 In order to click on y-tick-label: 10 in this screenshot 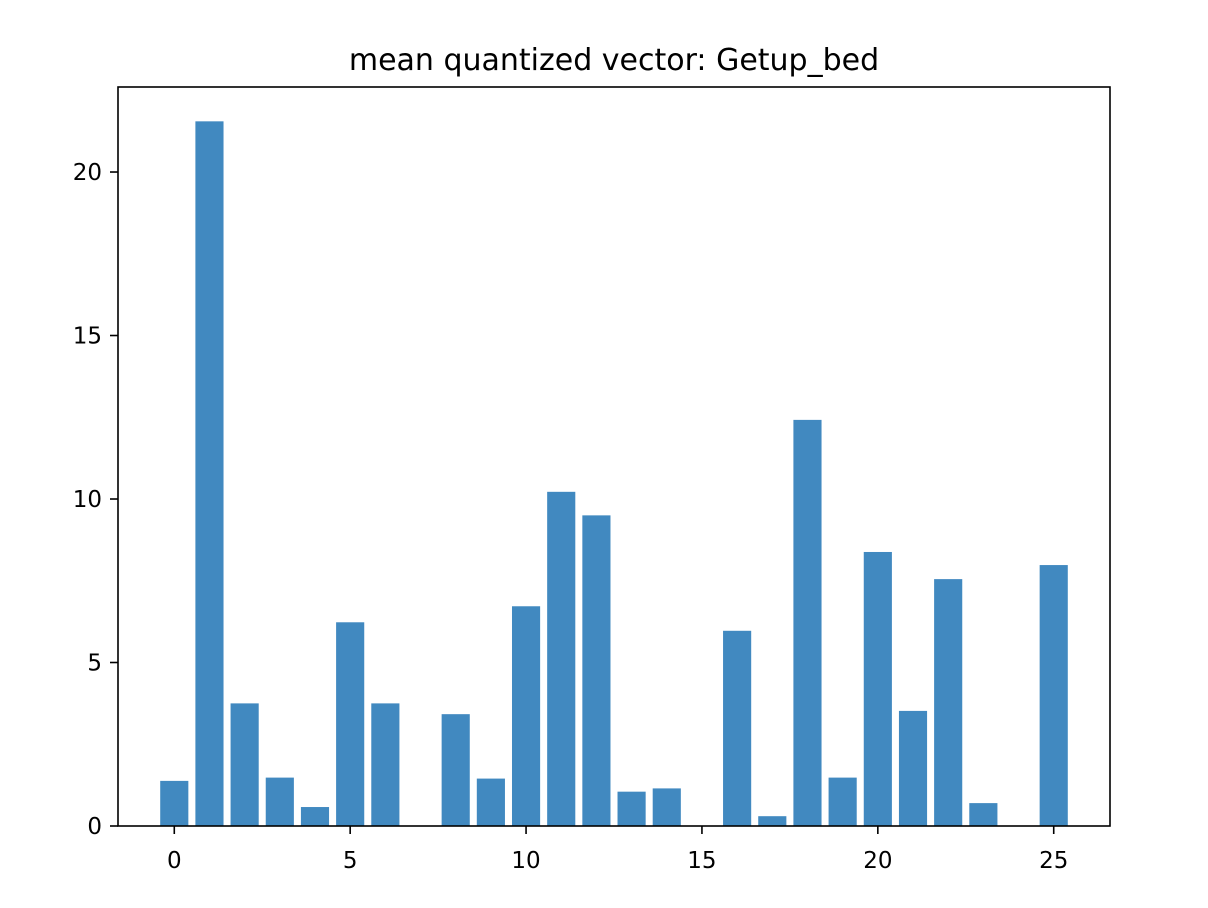, I will do `click(87, 500)`.